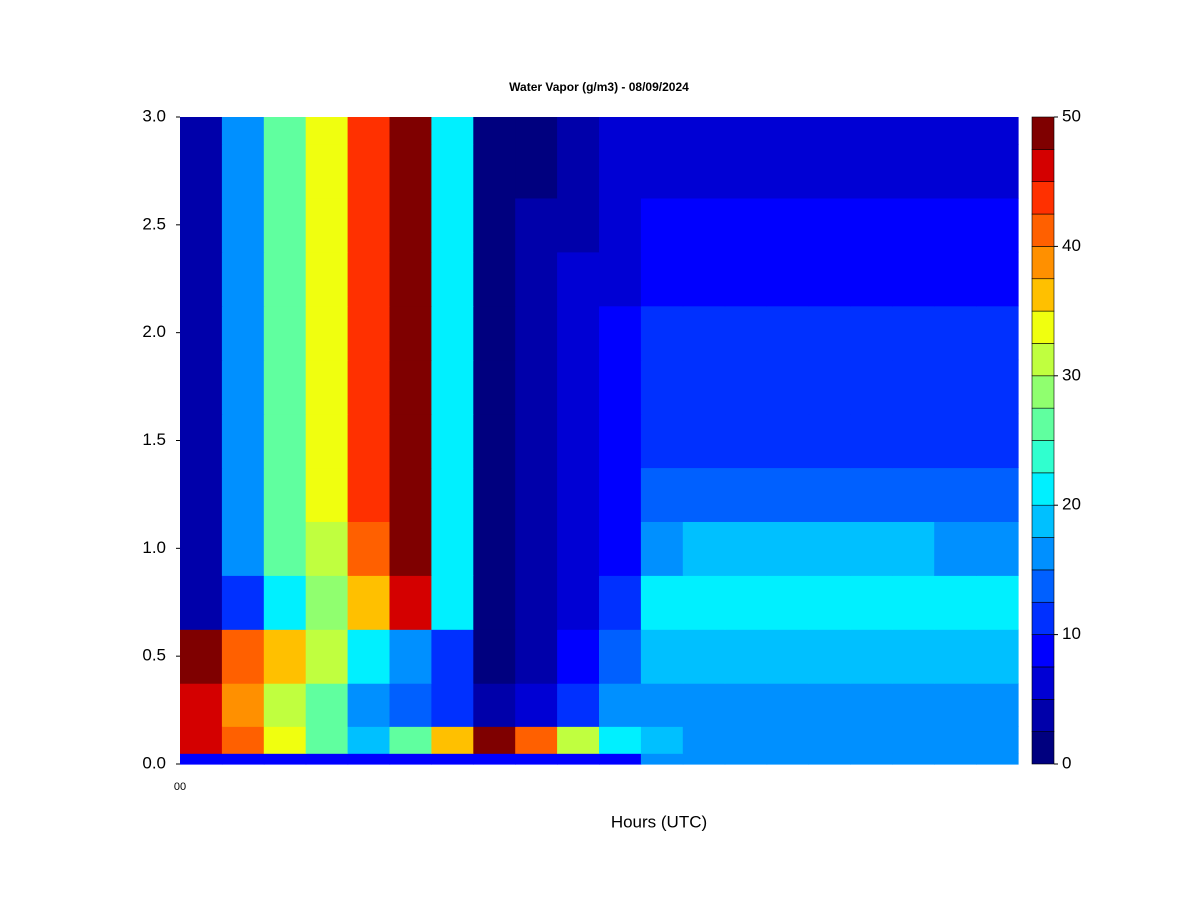 The height and width of the screenshot is (900, 1200). I want to click on colorbar-tick-label: 20, so click(1071, 504).